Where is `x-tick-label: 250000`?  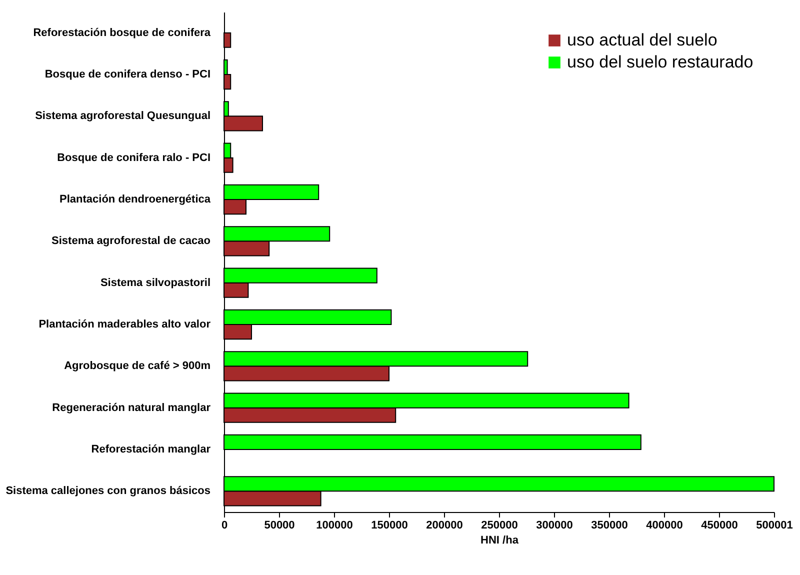
x-tick-label: 250000 is located at coordinates (499, 526).